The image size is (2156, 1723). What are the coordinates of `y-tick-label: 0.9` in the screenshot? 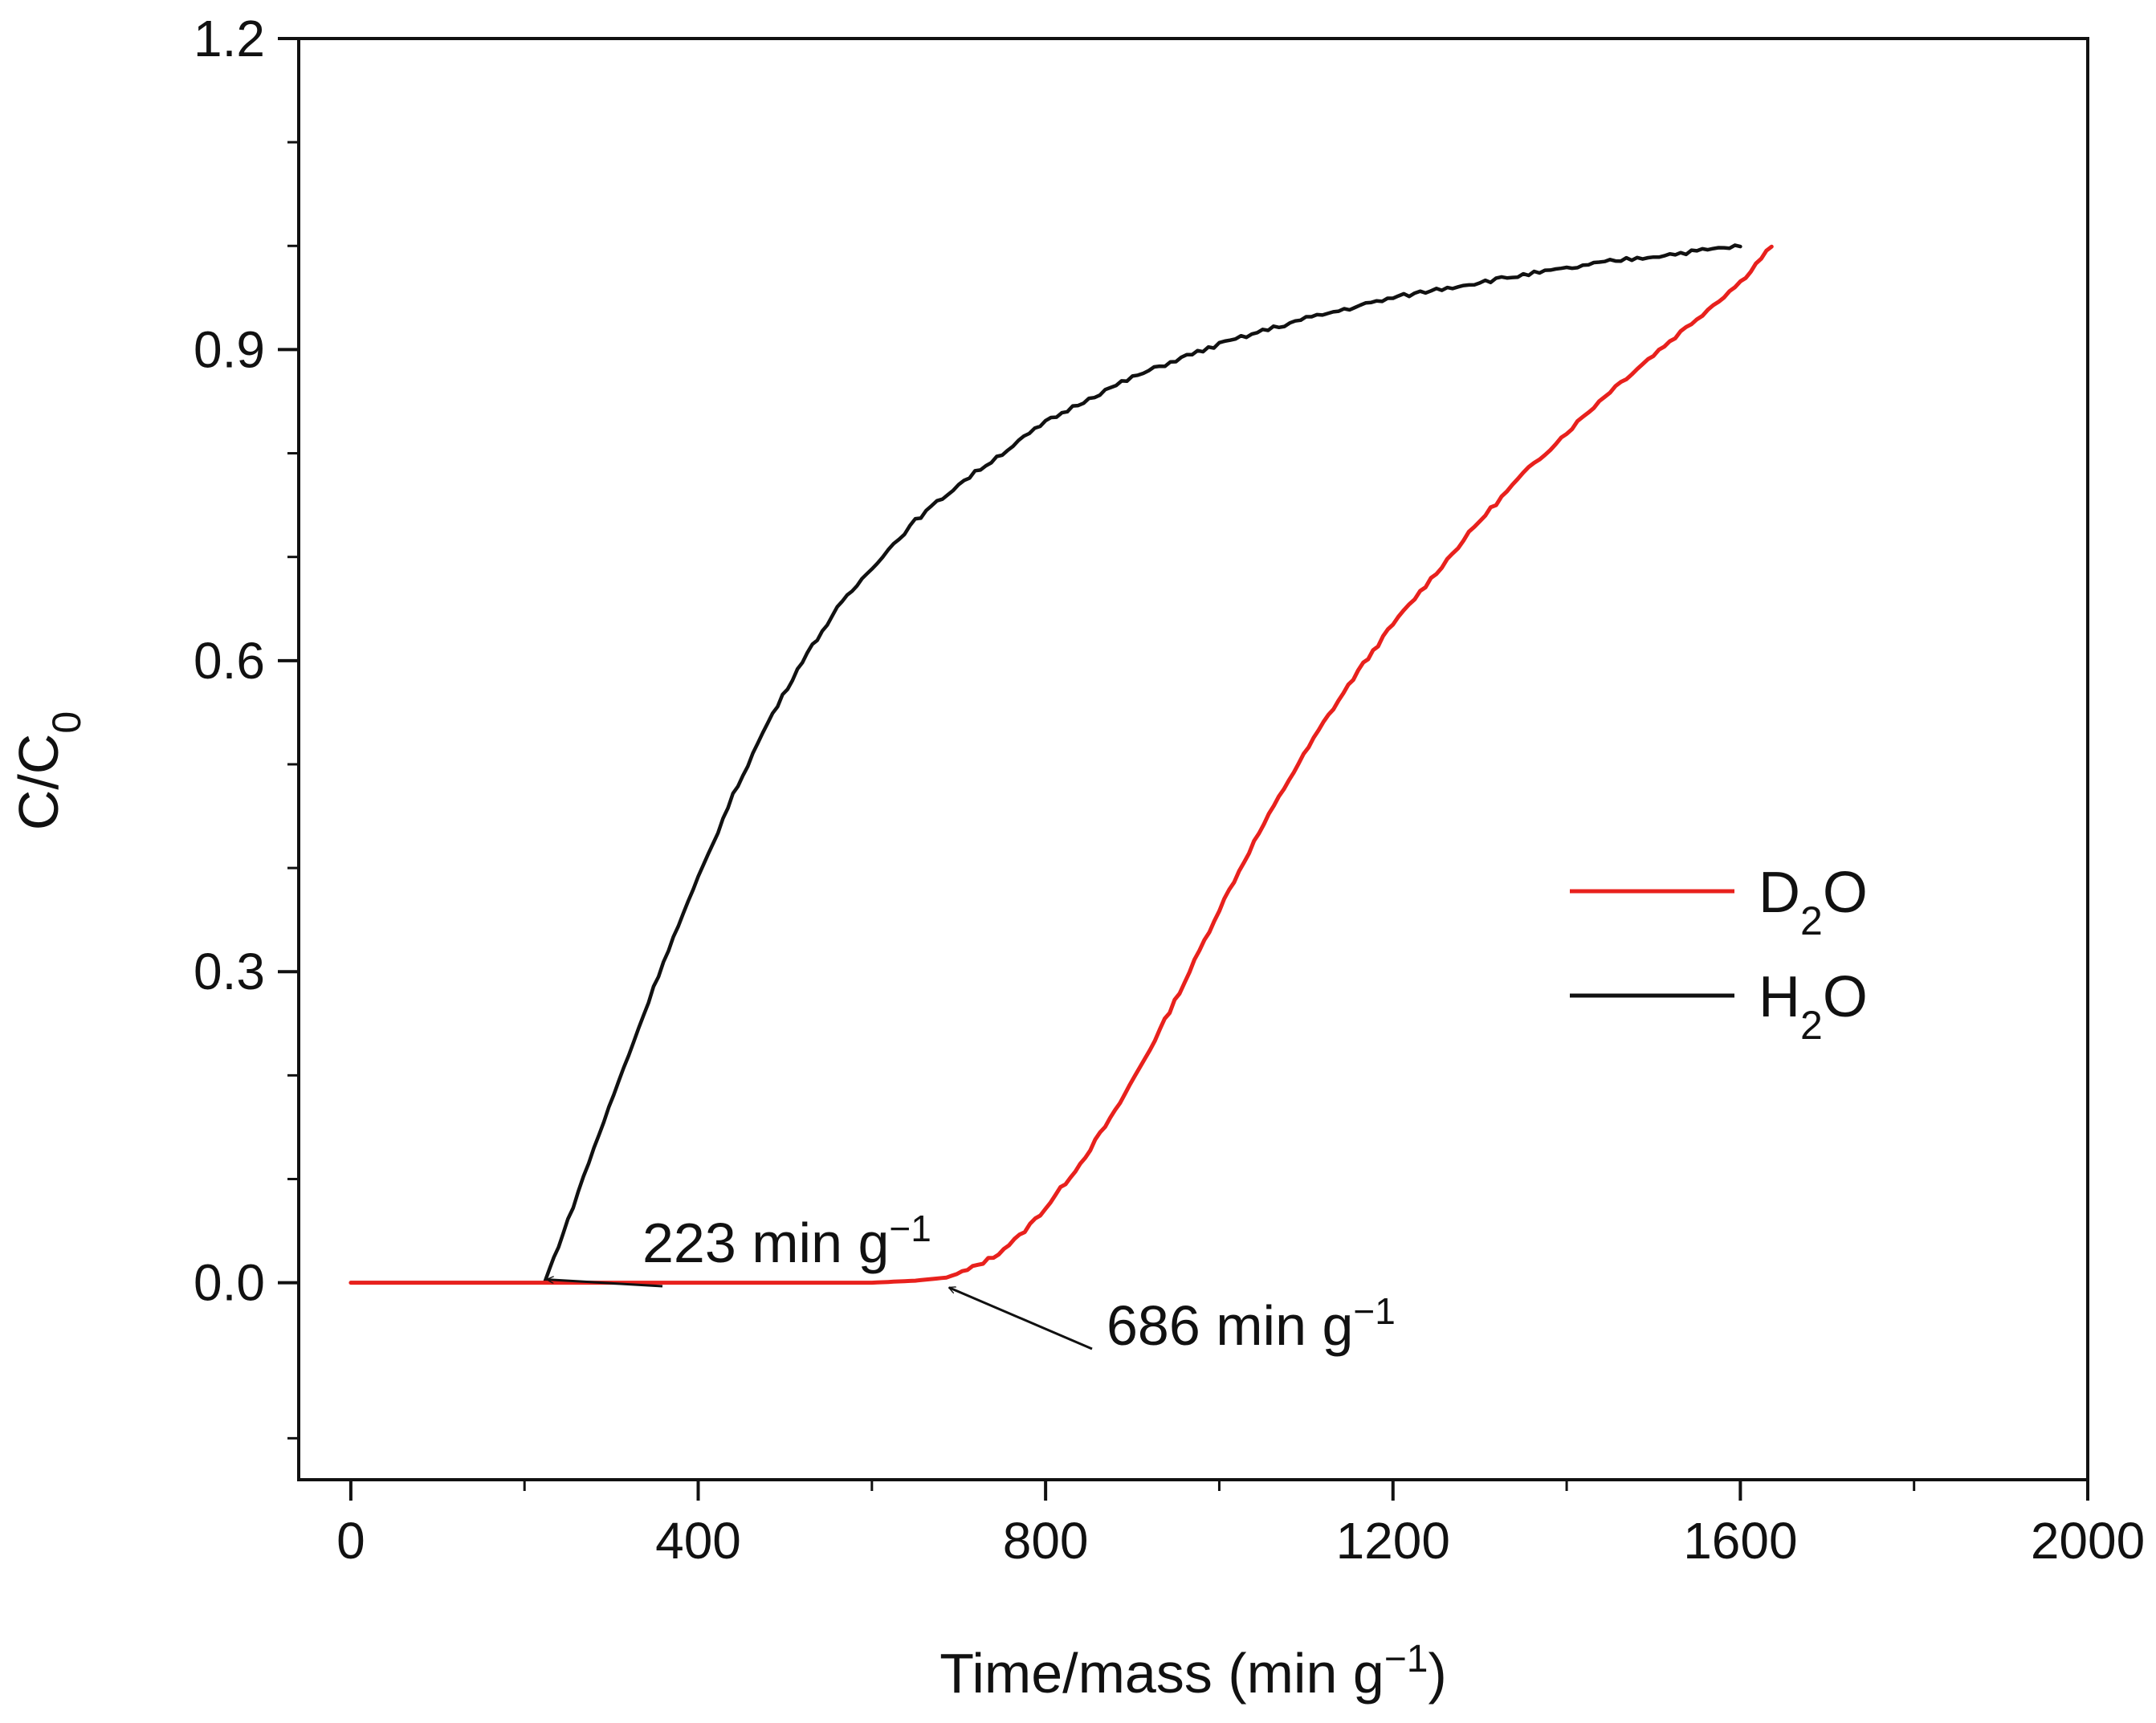 It's located at (230, 349).